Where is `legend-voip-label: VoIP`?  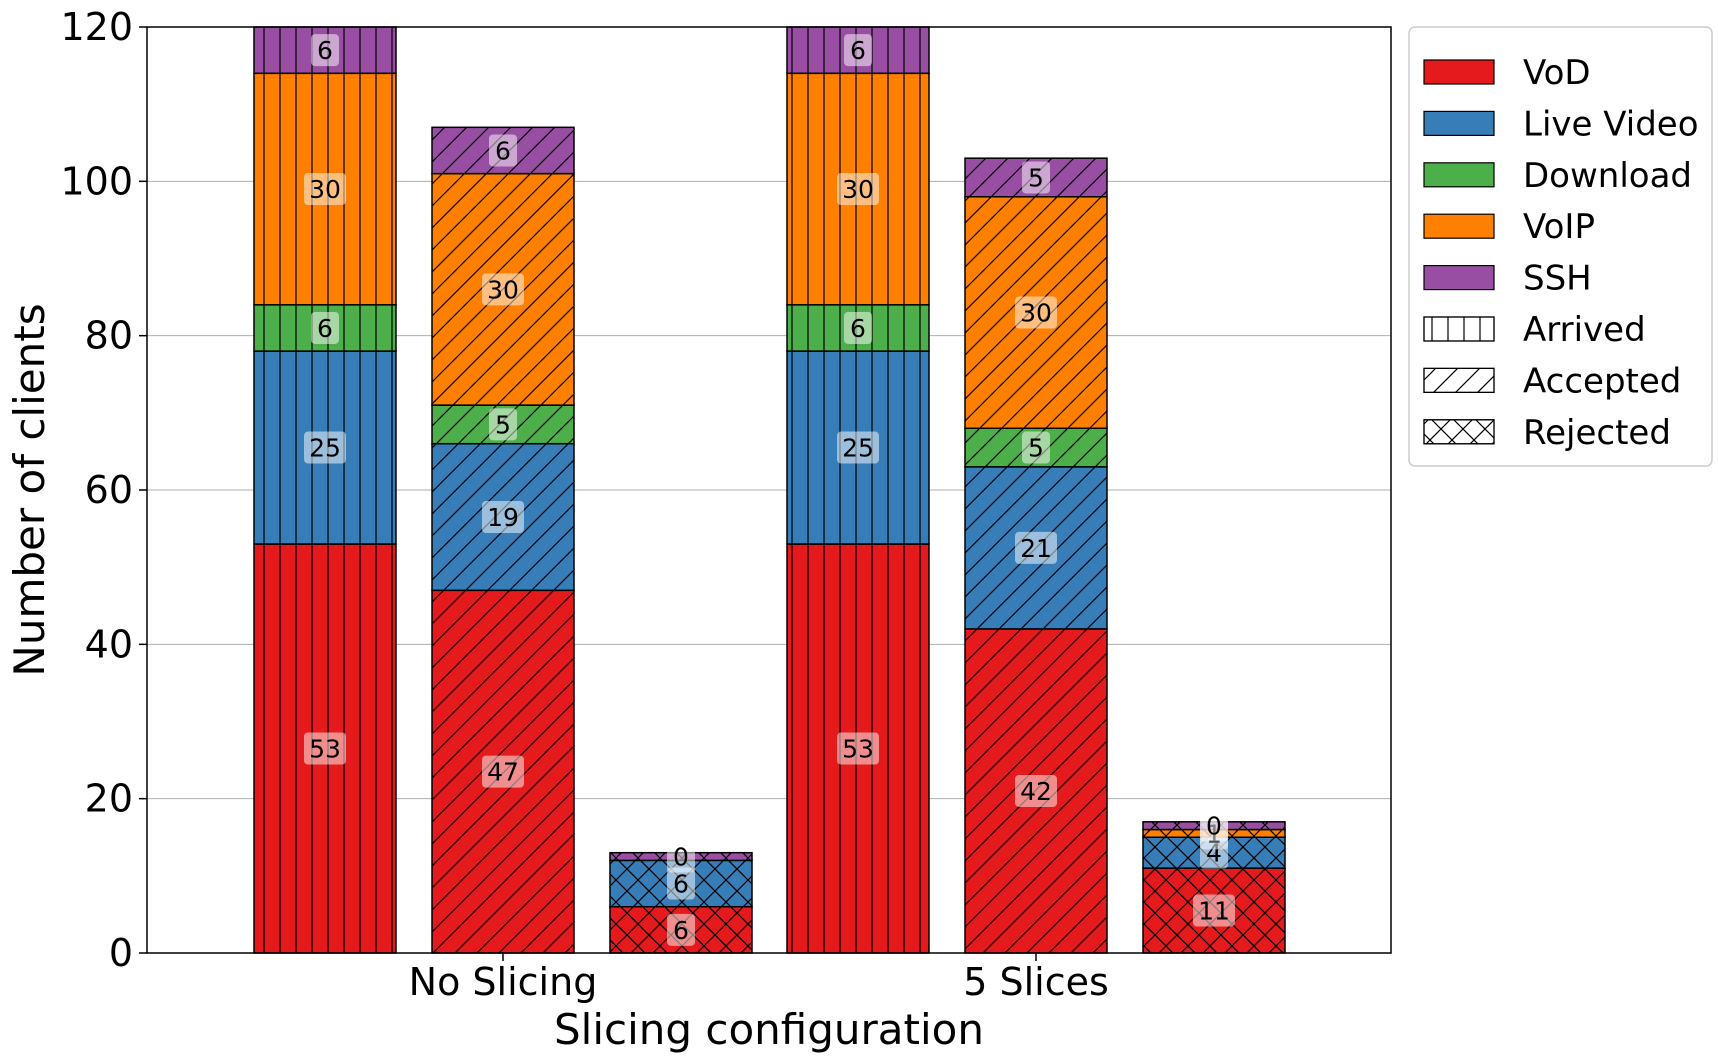
legend-voip-label: VoIP is located at coordinates (1559, 227).